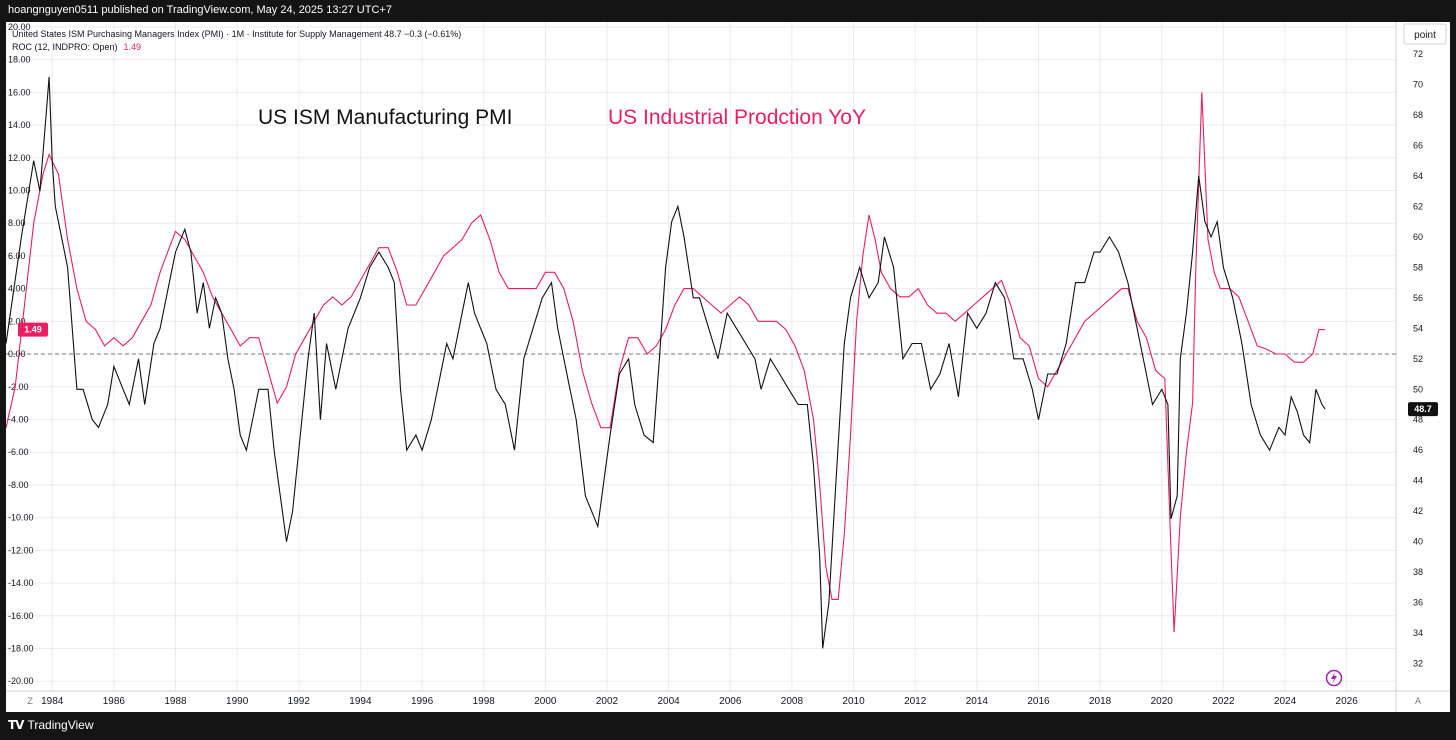 The height and width of the screenshot is (740, 1456). Describe the element at coordinates (1418, 328) in the screenshot. I see `right-tick-label: 54` at that location.